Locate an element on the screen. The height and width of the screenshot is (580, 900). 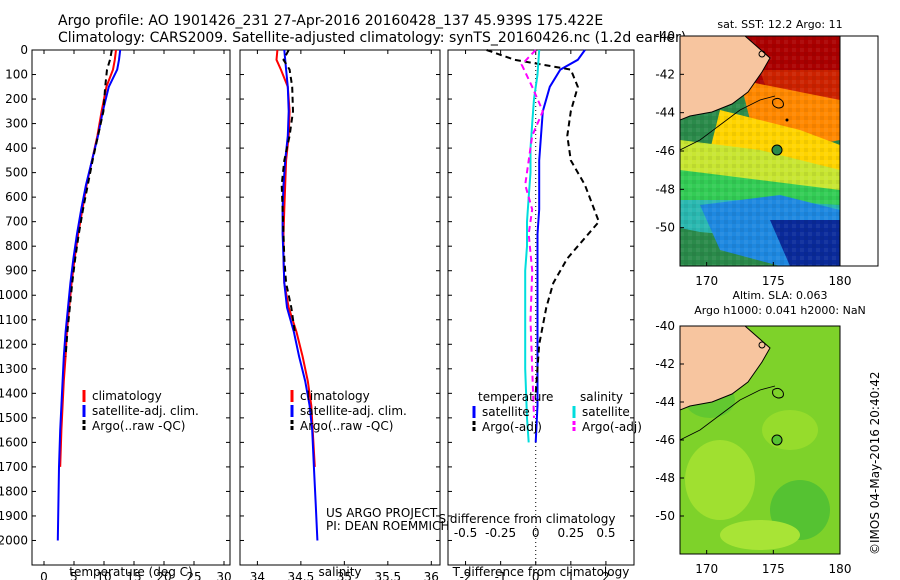
sst-map-xtick-label: 170 is located at coordinates (706, 281).